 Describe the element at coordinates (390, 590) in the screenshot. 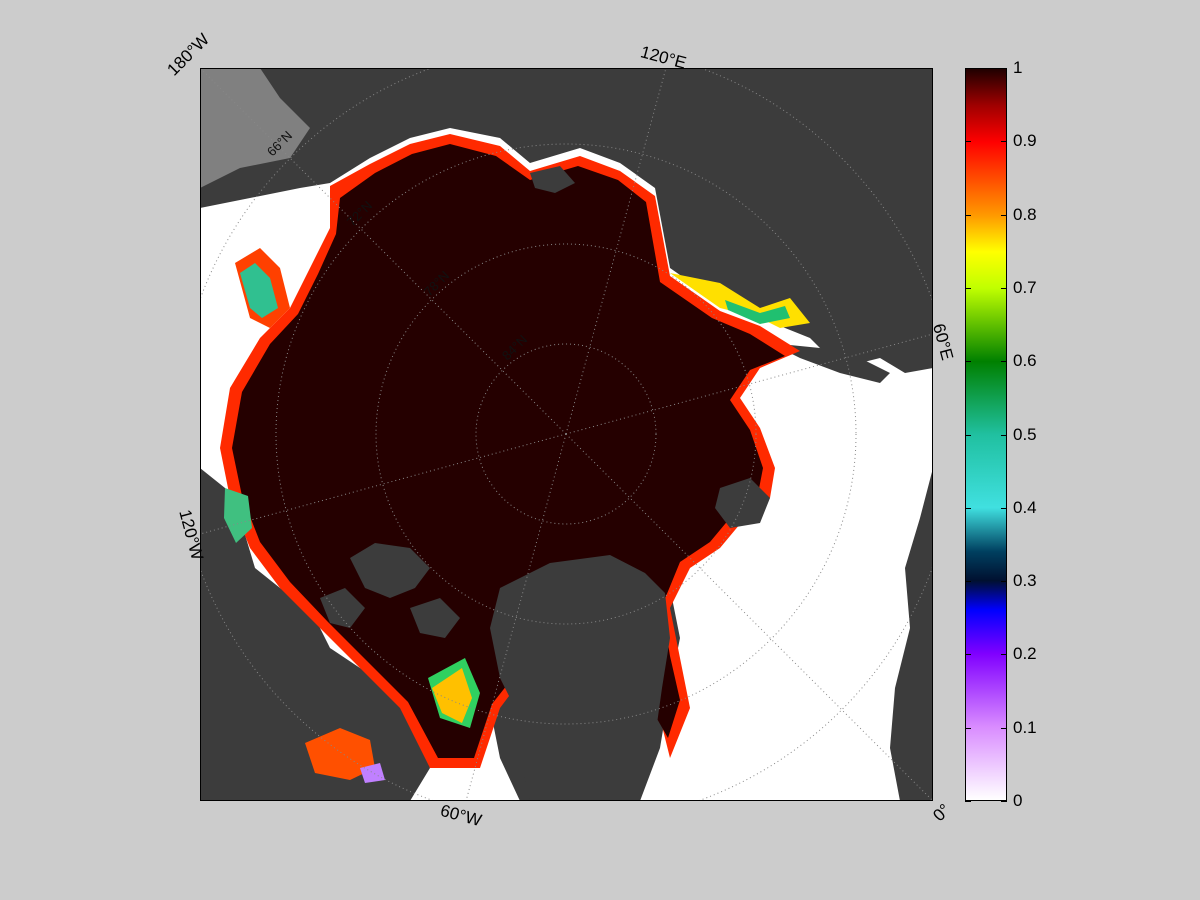

I see `land-archipelago` at that location.